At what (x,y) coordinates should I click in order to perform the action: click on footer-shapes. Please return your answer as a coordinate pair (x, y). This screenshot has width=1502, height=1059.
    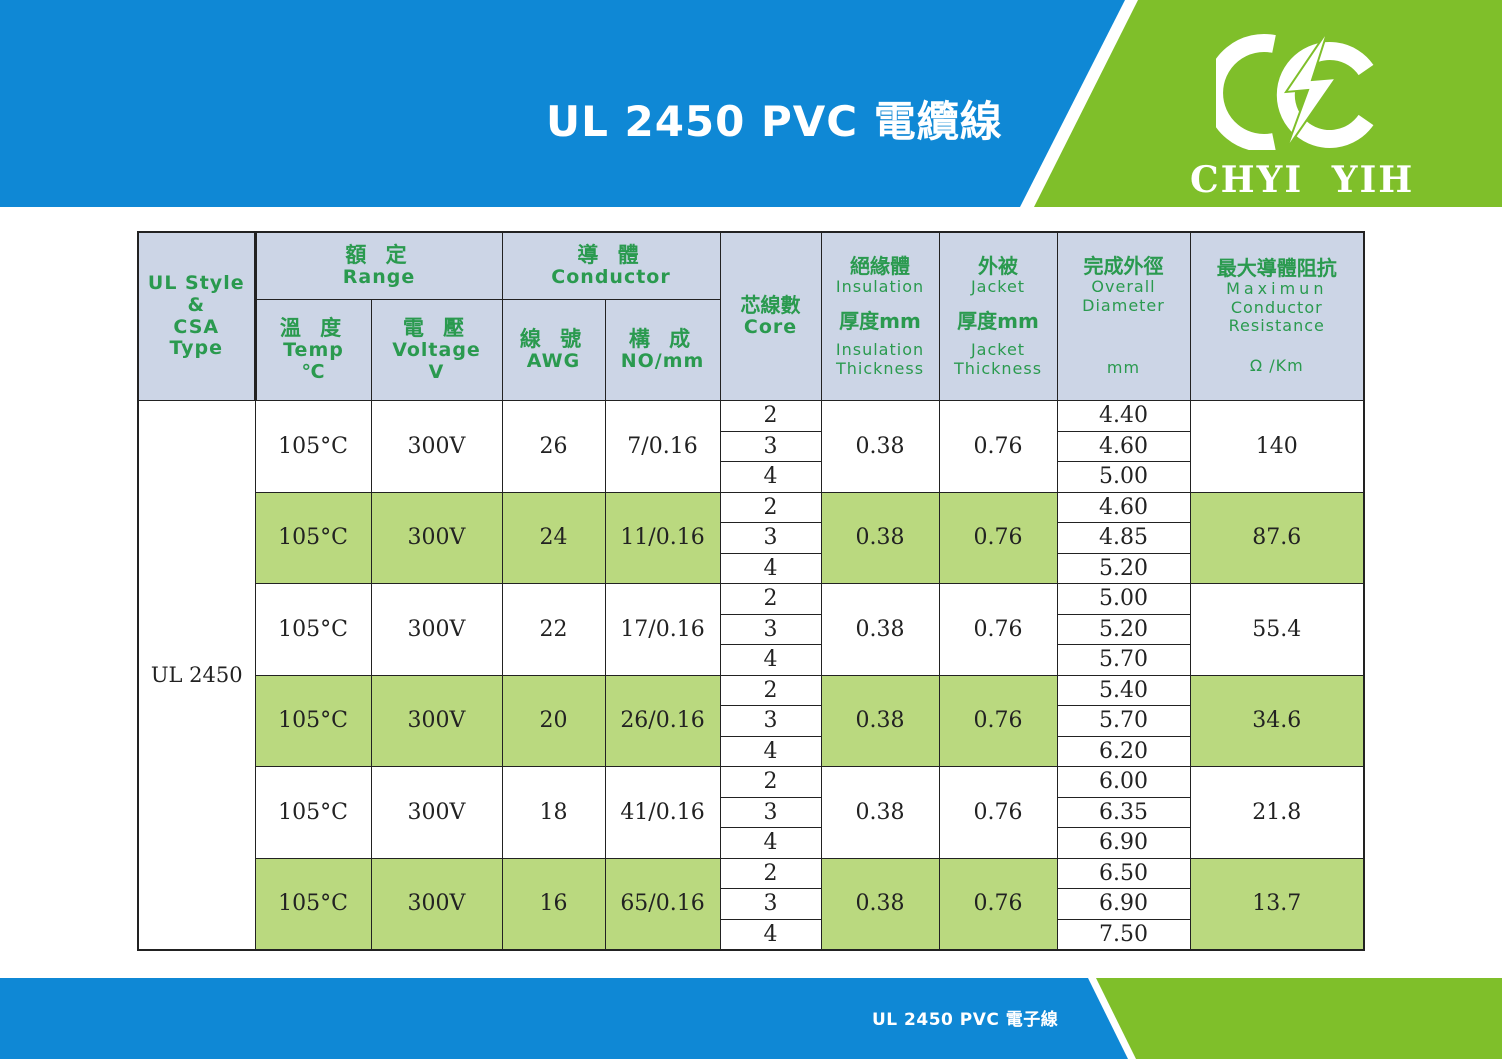
    Looking at the image, I should click on (751, 1018).